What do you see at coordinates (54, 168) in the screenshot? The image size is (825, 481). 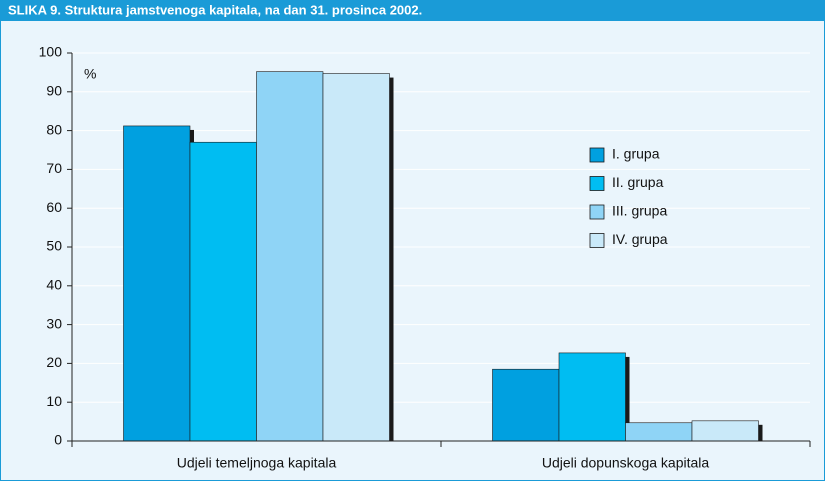 I see `y-tick-label: 70` at bounding box center [54, 168].